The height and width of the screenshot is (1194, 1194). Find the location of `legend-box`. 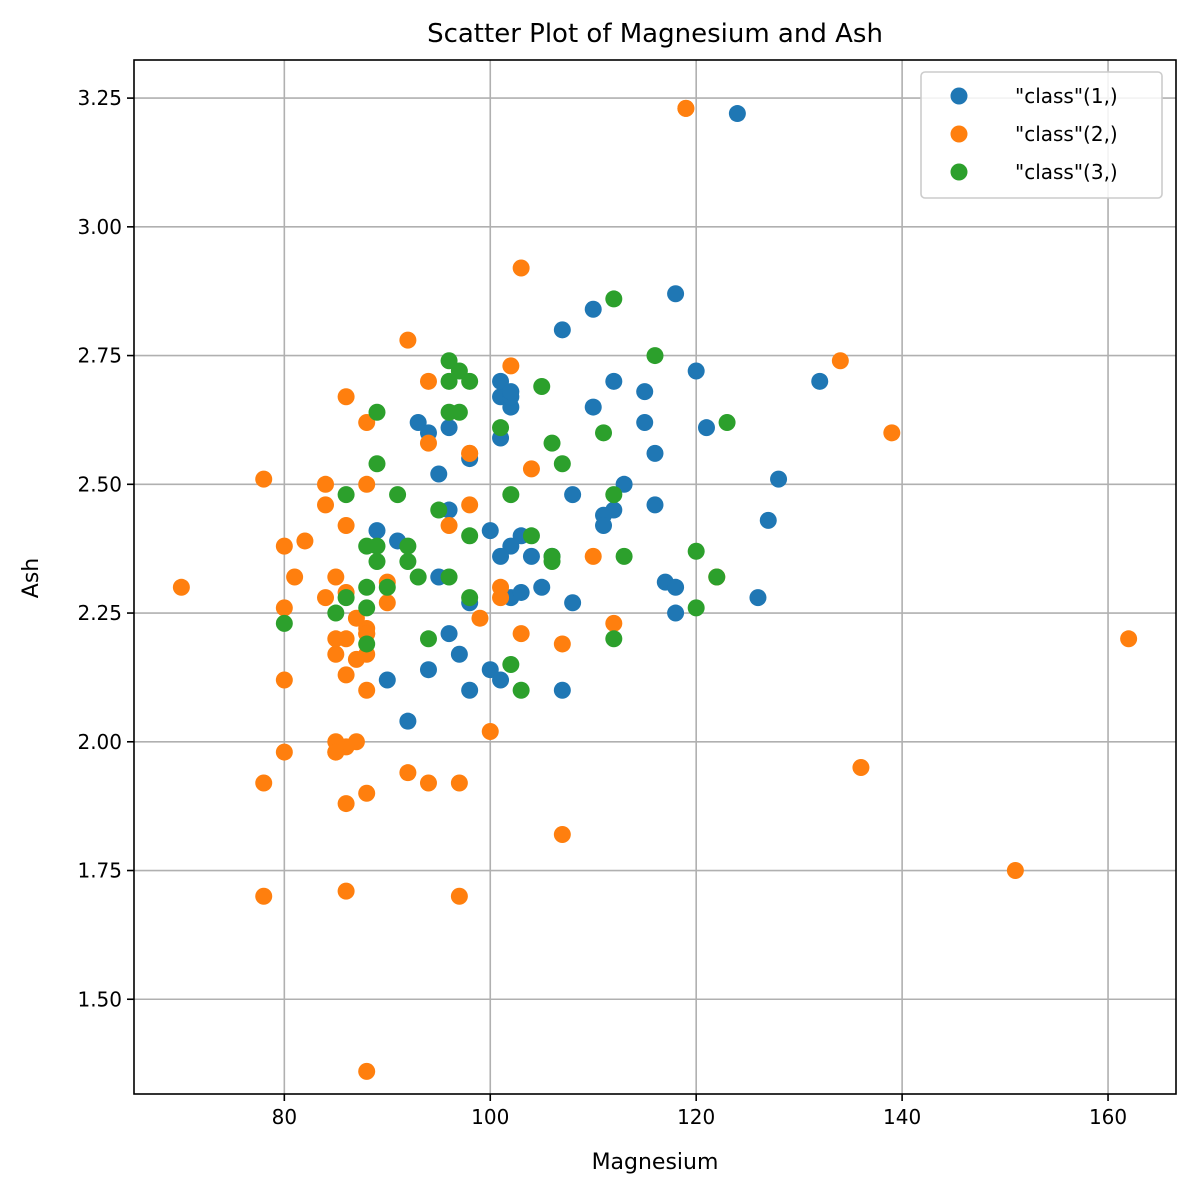

legend-box is located at coordinates (1041, 135).